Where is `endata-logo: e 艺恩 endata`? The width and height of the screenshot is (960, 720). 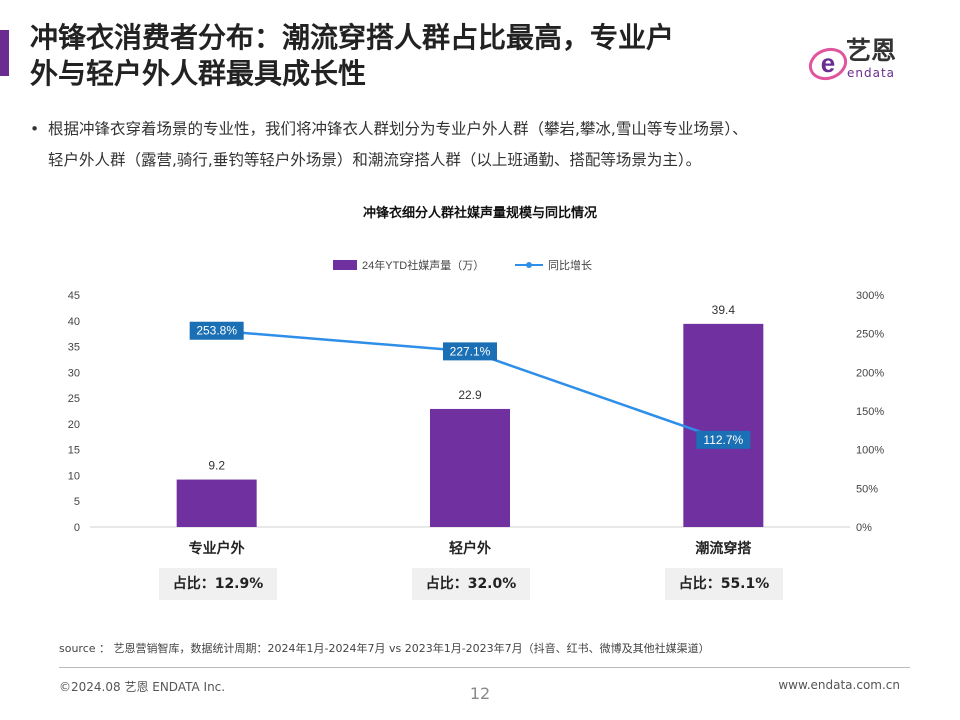 endata-logo: e 艺恩 endata is located at coordinates (868, 61).